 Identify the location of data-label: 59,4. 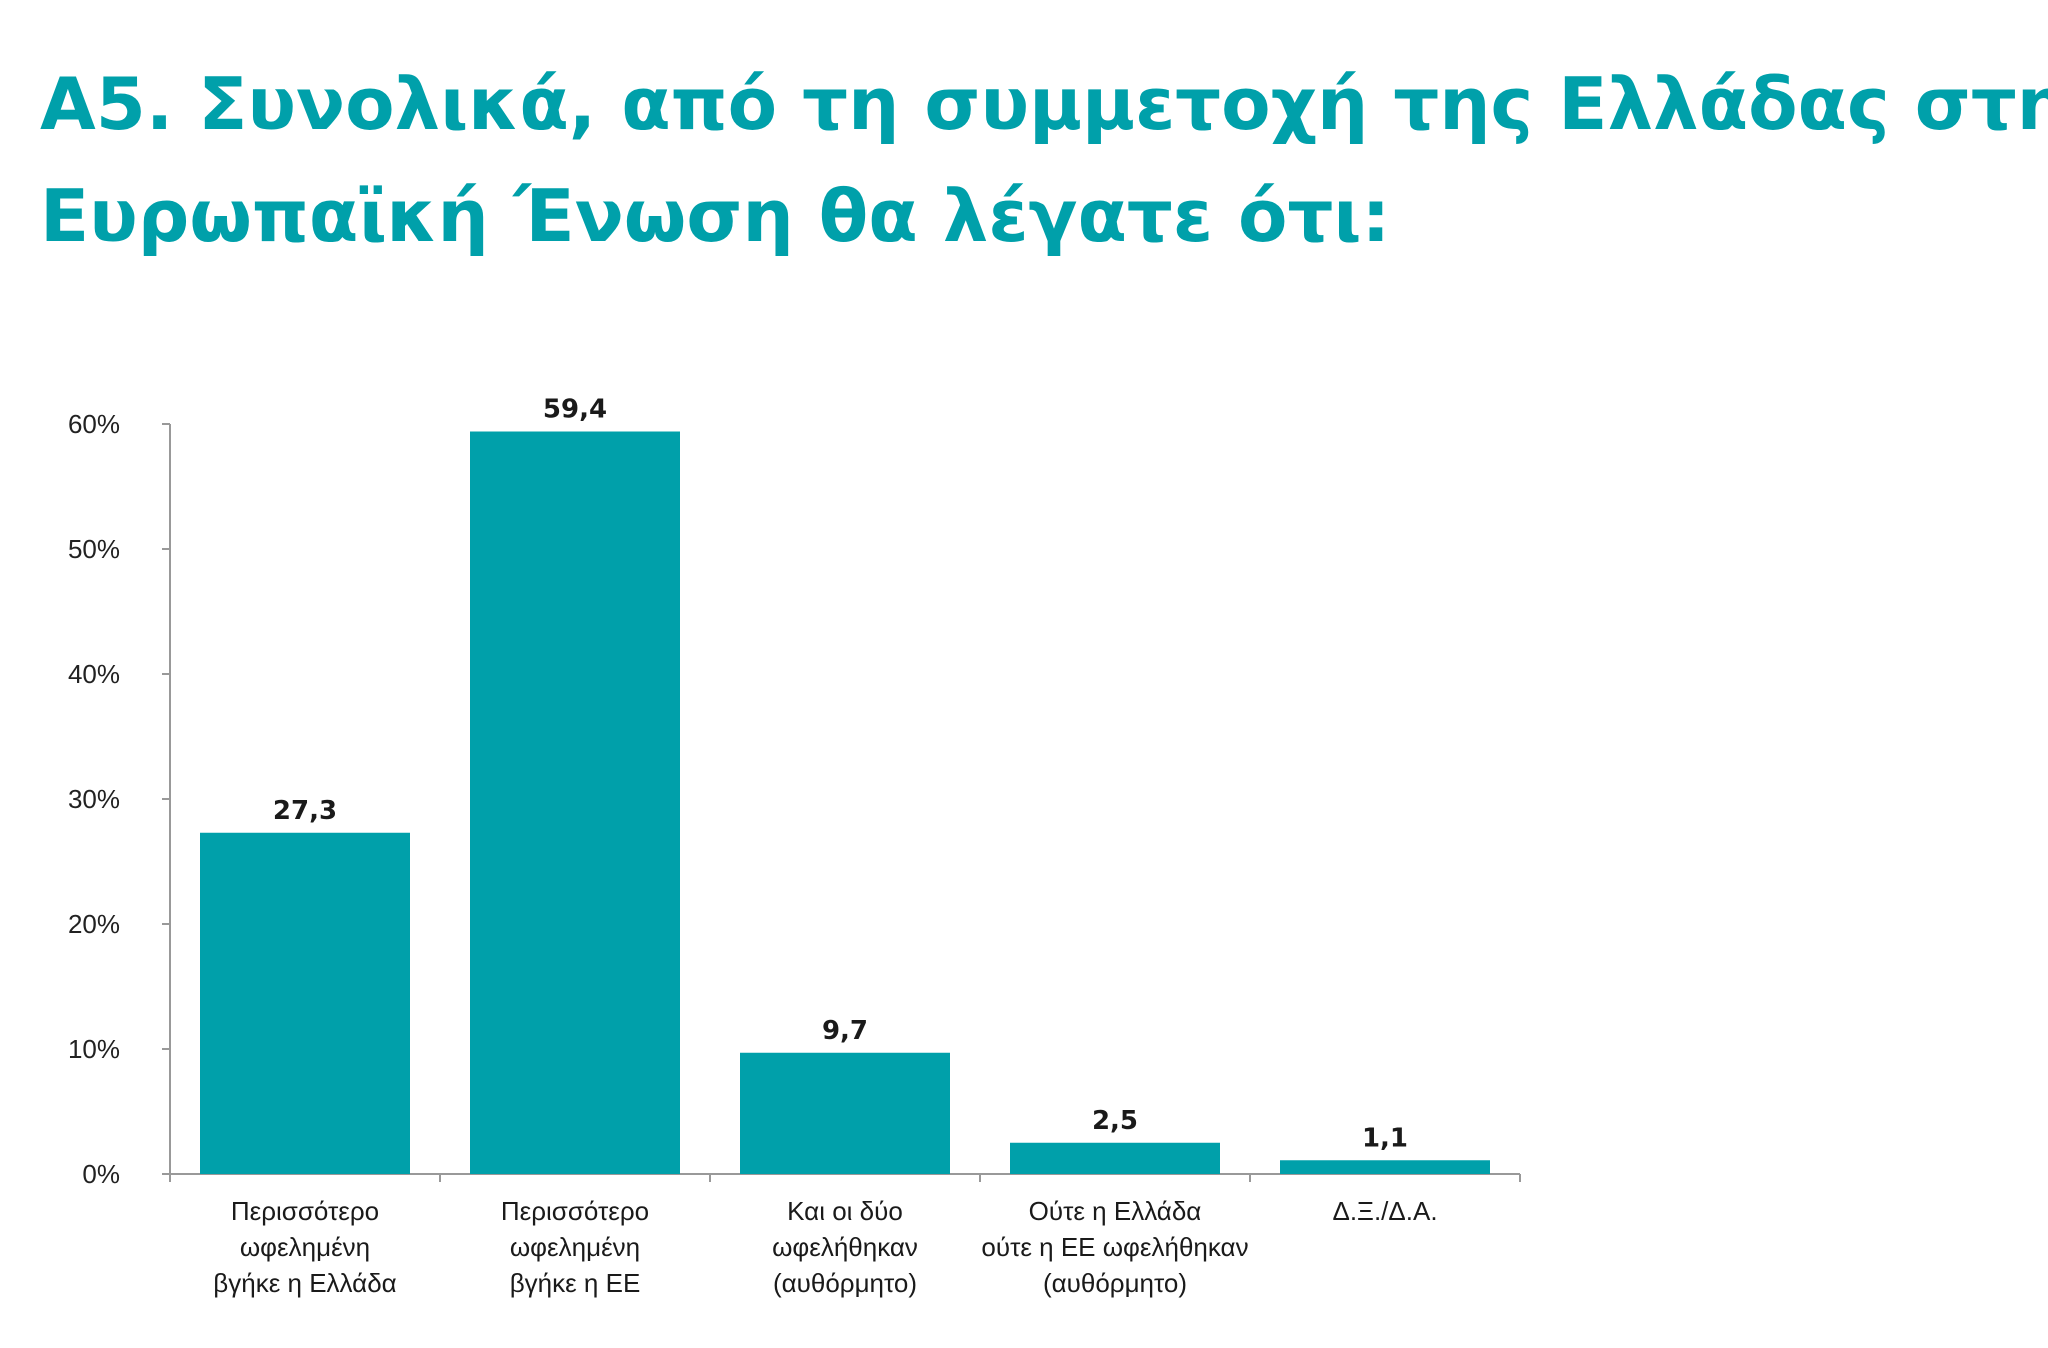
(575, 410).